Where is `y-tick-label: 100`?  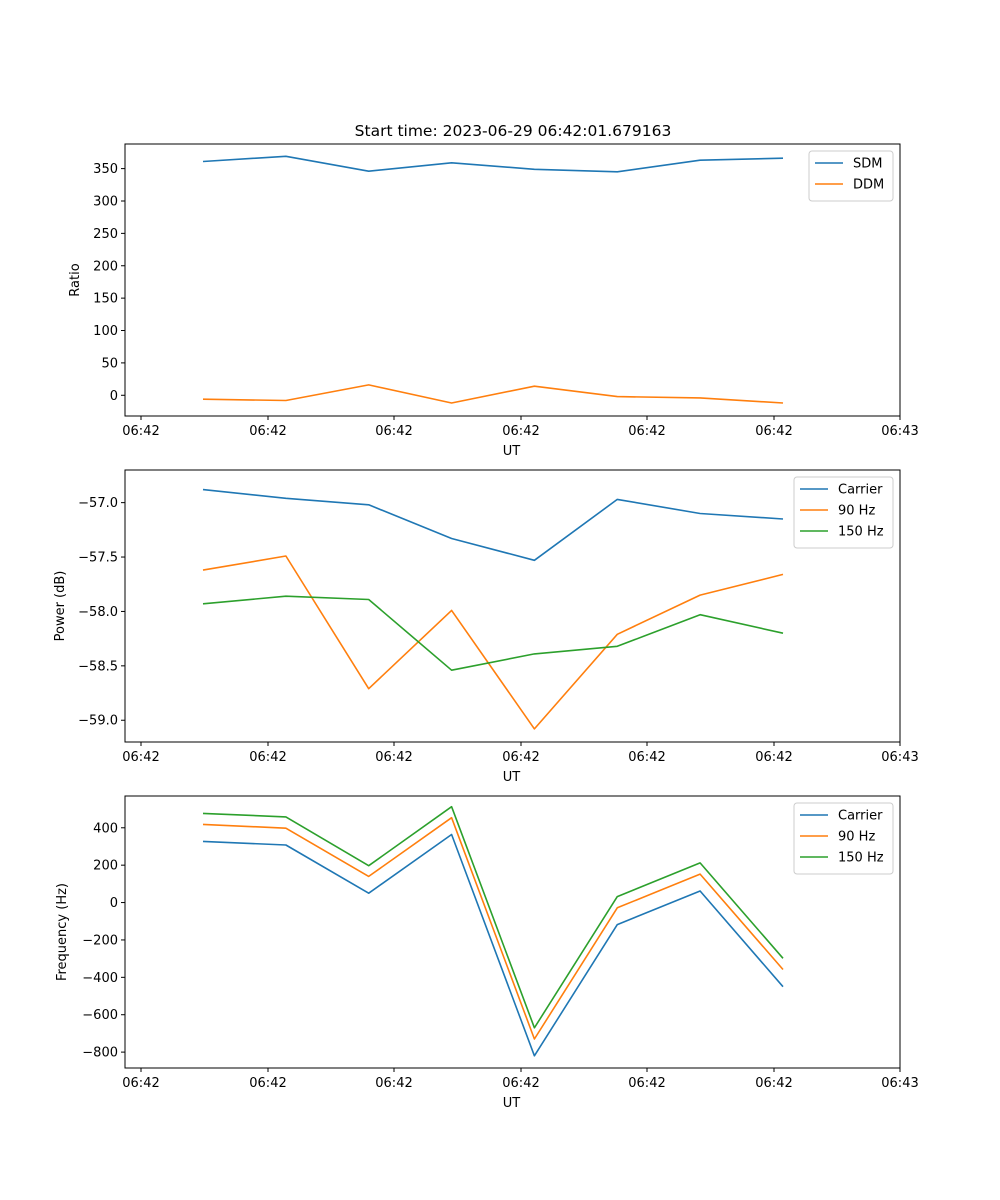 y-tick-label: 100 is located at coordinates (105, 331).